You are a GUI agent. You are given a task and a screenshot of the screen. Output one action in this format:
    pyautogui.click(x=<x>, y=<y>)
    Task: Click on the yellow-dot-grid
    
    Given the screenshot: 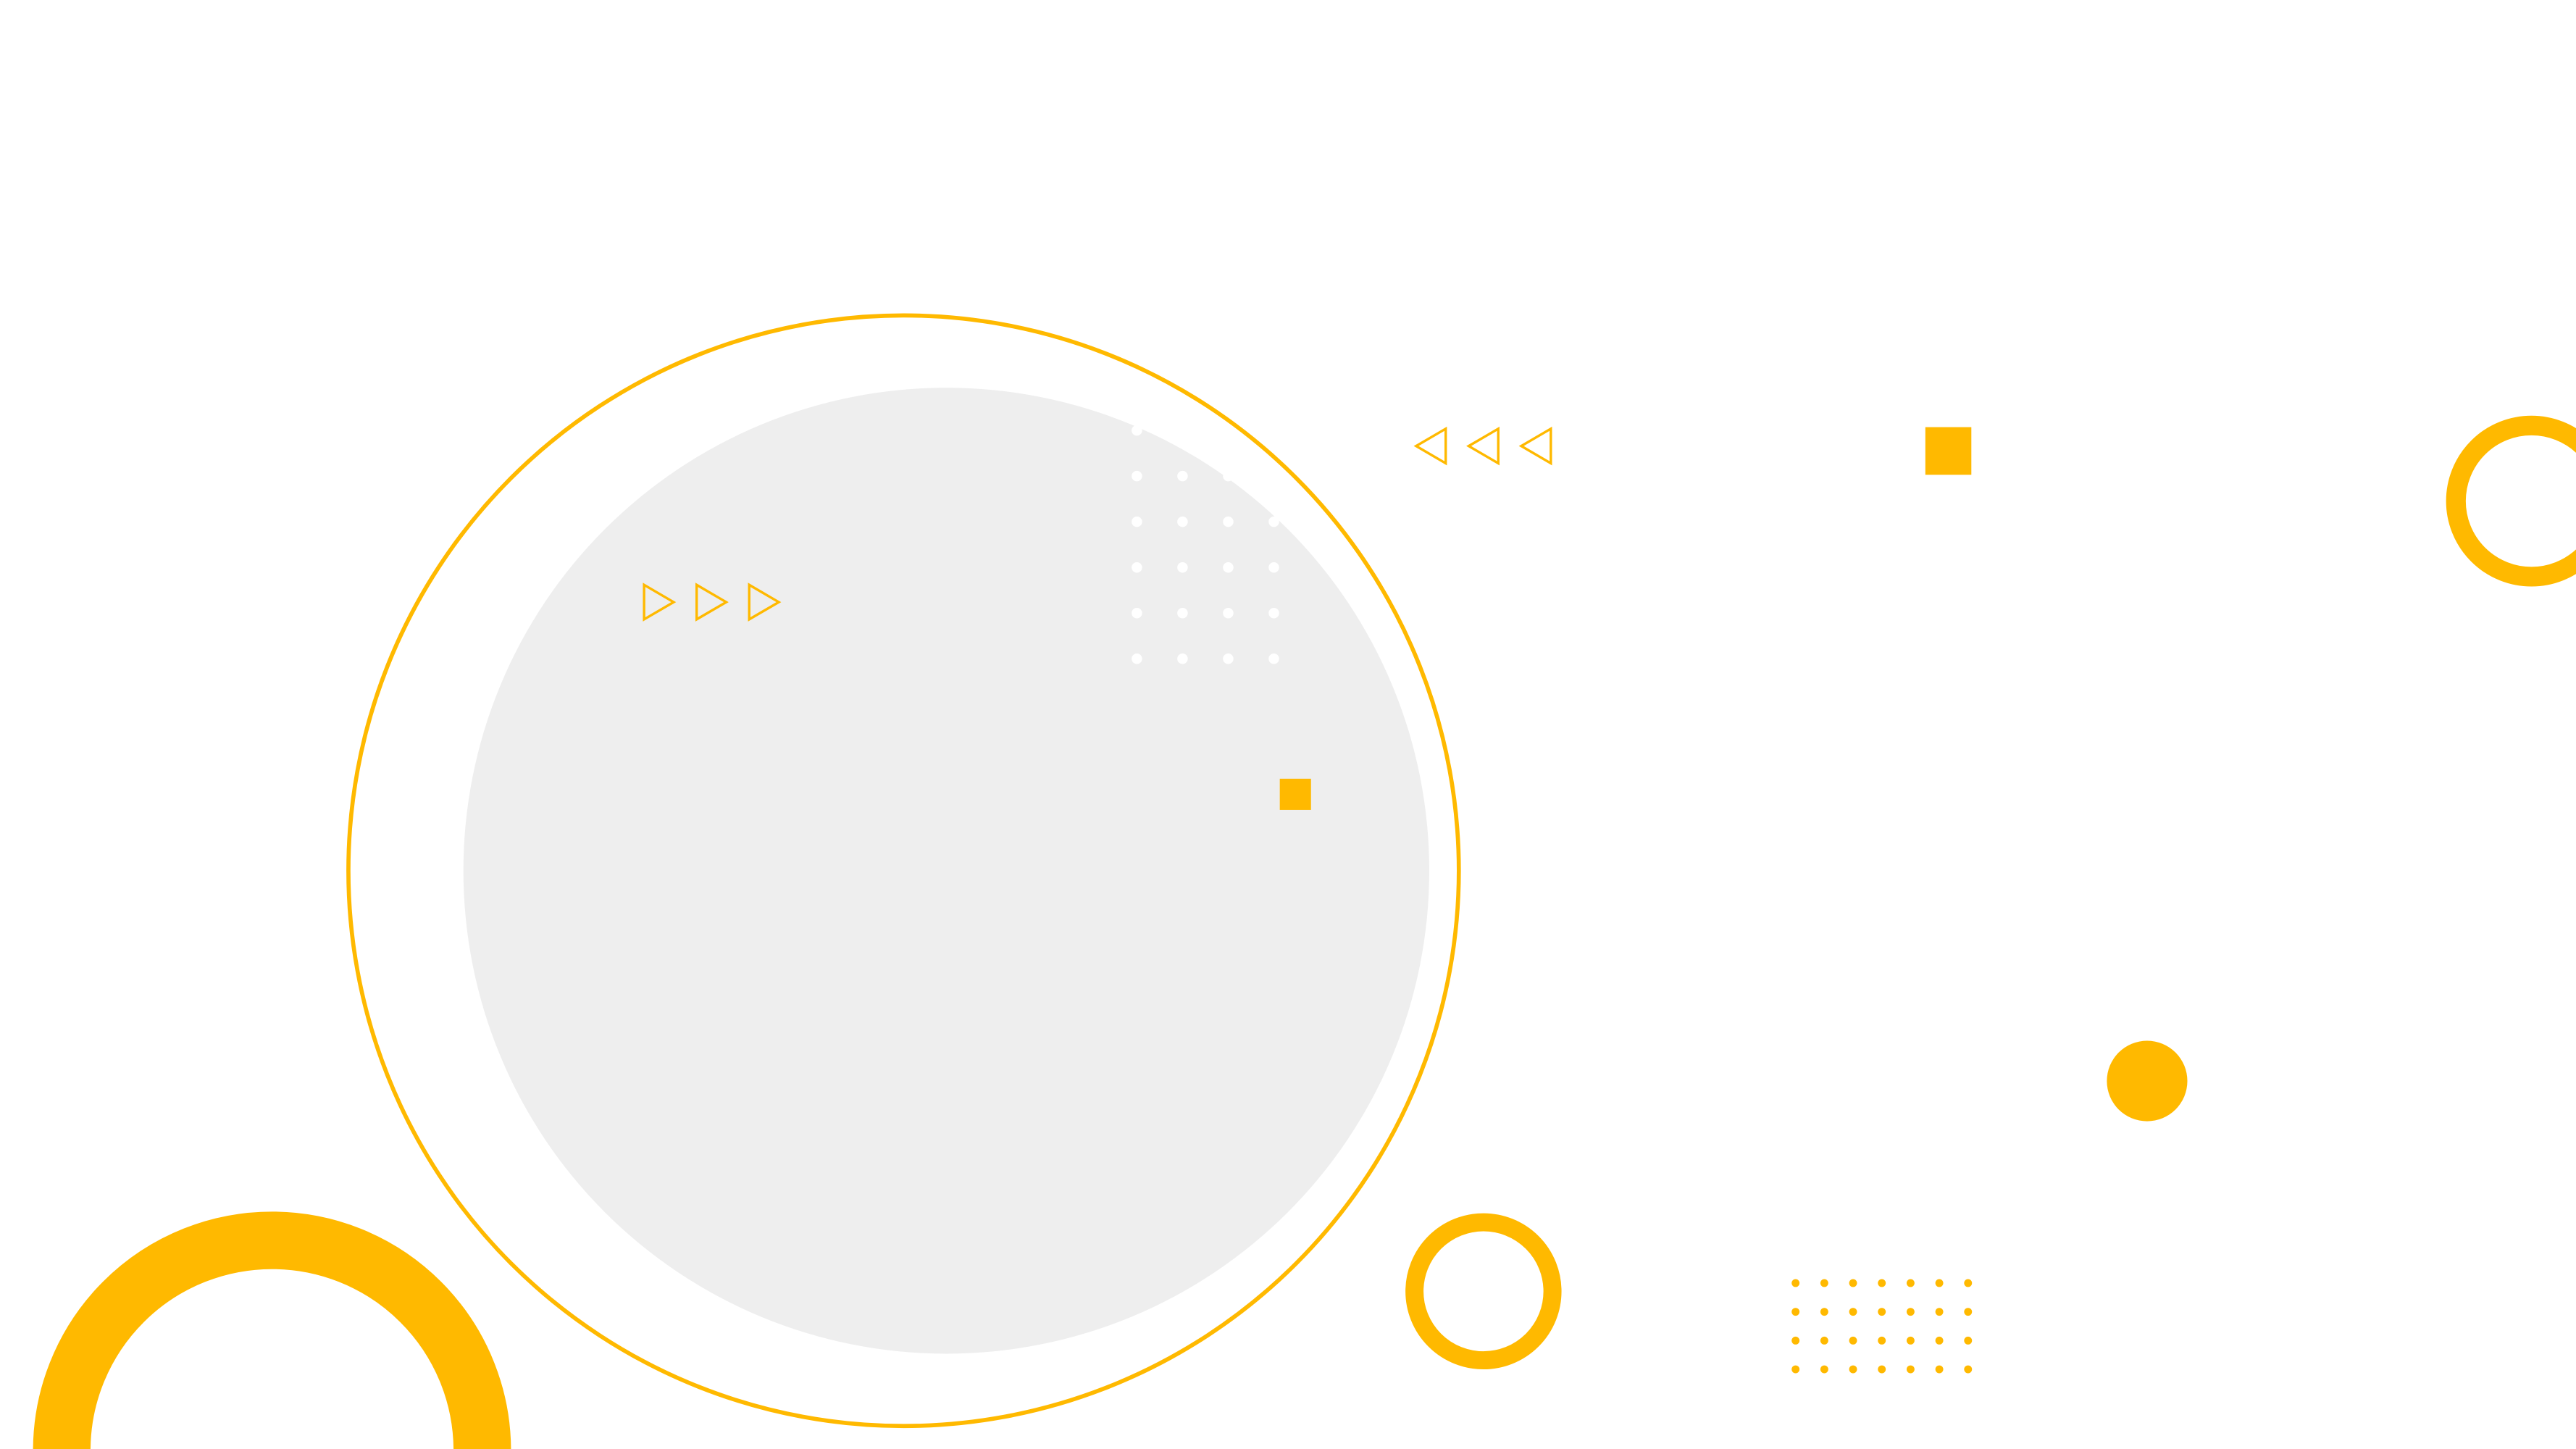 What is the action you would take?
    pyautogui.click(x=1882, y=1327)
    